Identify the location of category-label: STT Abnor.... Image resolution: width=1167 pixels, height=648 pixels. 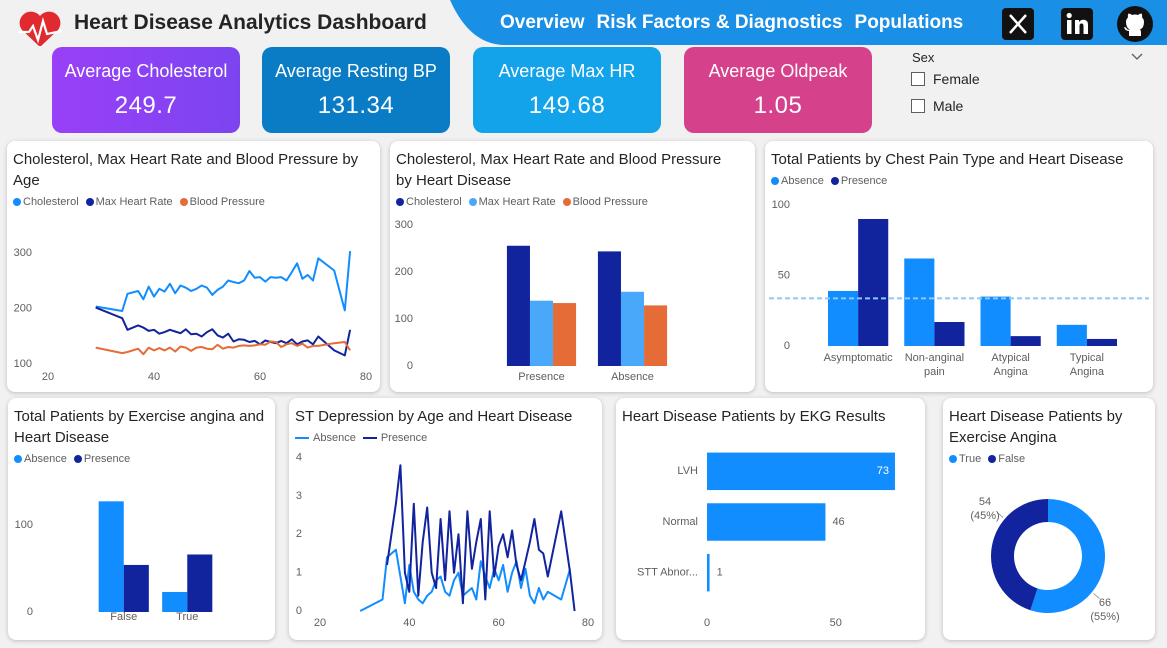
(667, 573).